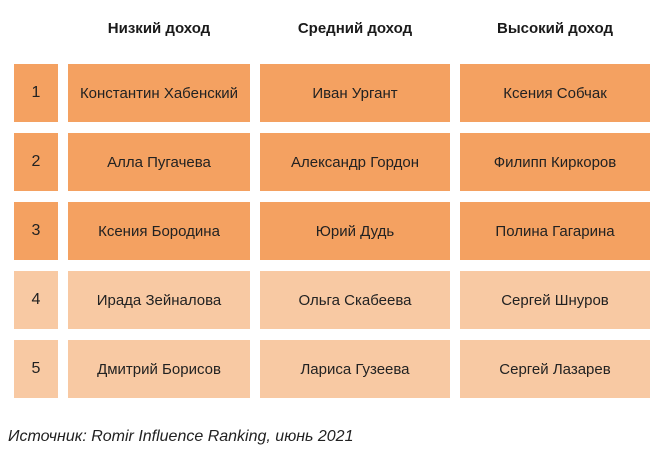 The image size is (667, 468). I want to click on high-income-cell: Сергей Шнуров, so click(555, 300).